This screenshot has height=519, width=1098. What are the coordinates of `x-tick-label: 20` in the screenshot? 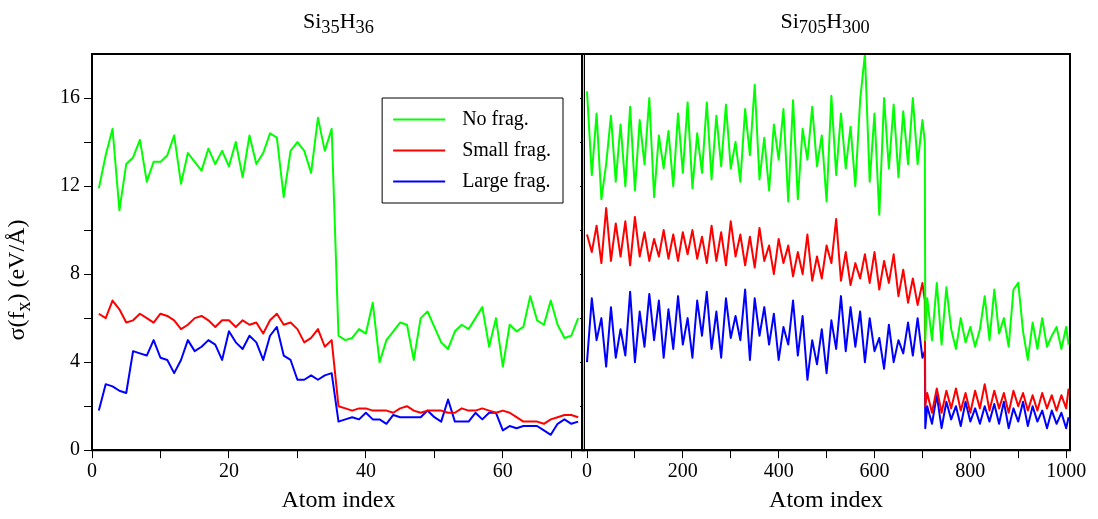 It's located at (228, 470).